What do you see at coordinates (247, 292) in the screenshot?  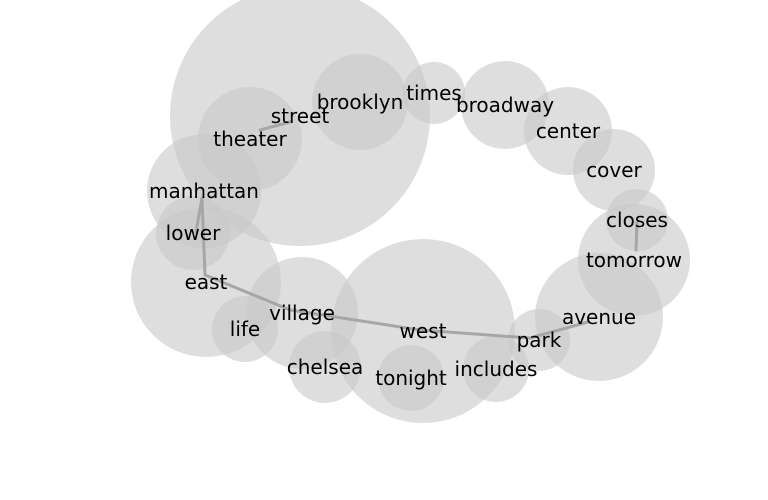 I see `edge-east-village` at bounding box center [247, 292].